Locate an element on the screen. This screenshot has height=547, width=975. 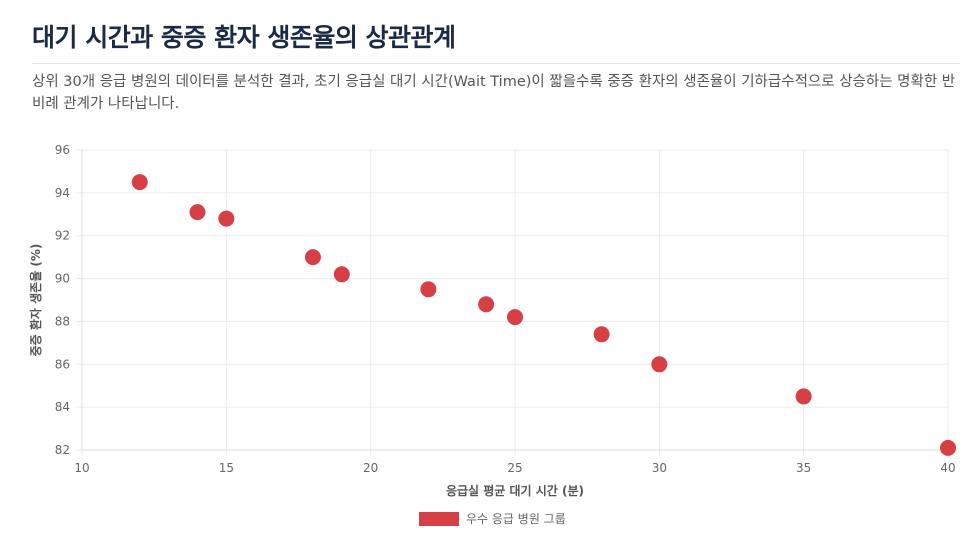
x-tick-label: 15 is located at coordinates (226, 468).